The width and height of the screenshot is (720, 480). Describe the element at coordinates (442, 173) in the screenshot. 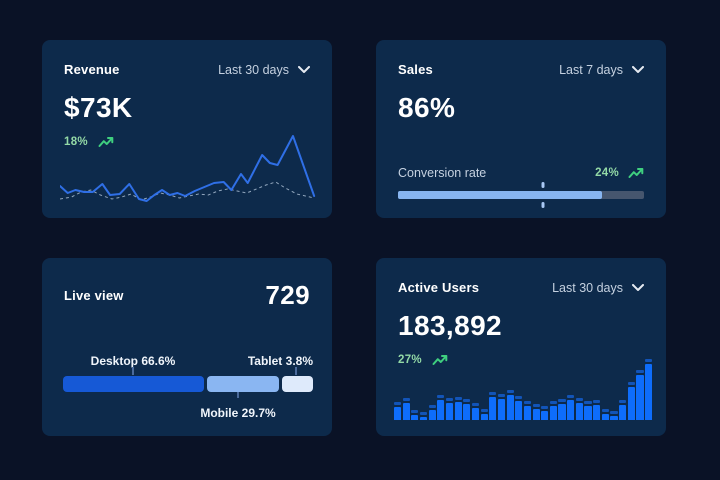

I see `conversion-rate-label: Conversion rate` at that location.